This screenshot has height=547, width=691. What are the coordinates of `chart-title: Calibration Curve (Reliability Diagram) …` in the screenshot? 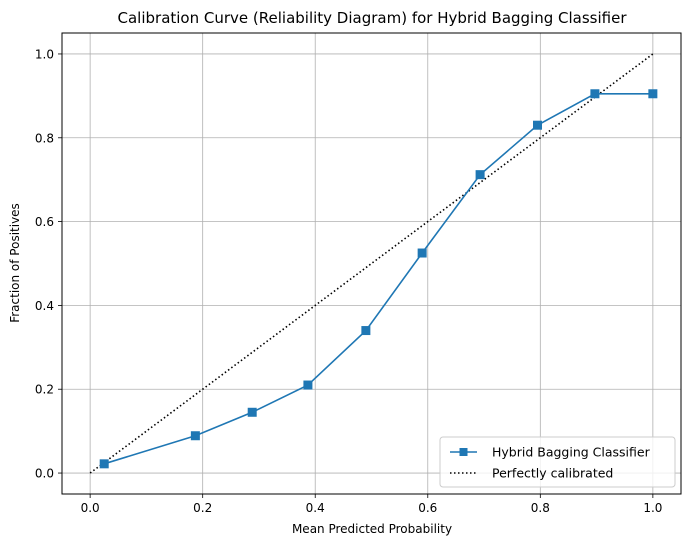 It's located at (373, 18).